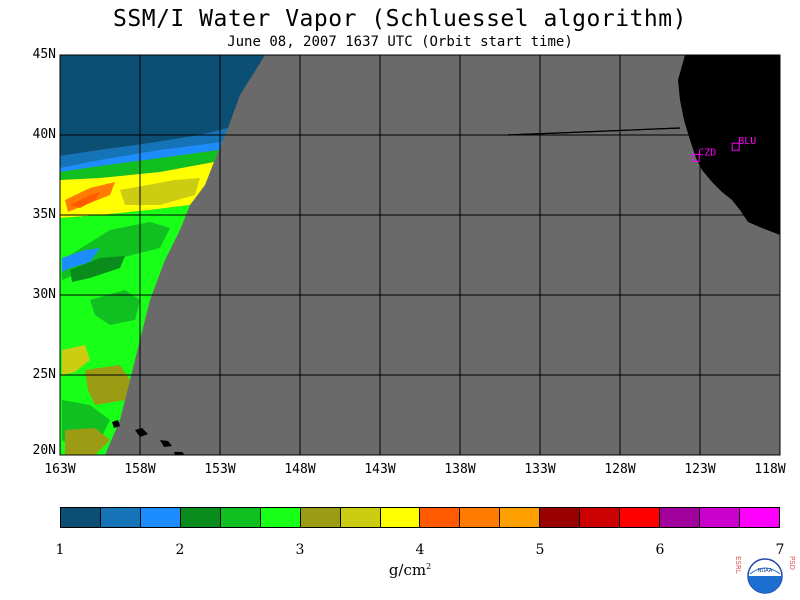 The height and width of the screenshot is (600, 800). Describe the element at coordinates (620, 469) in the screenshot. I see `longitude-label: 128W` at that location.